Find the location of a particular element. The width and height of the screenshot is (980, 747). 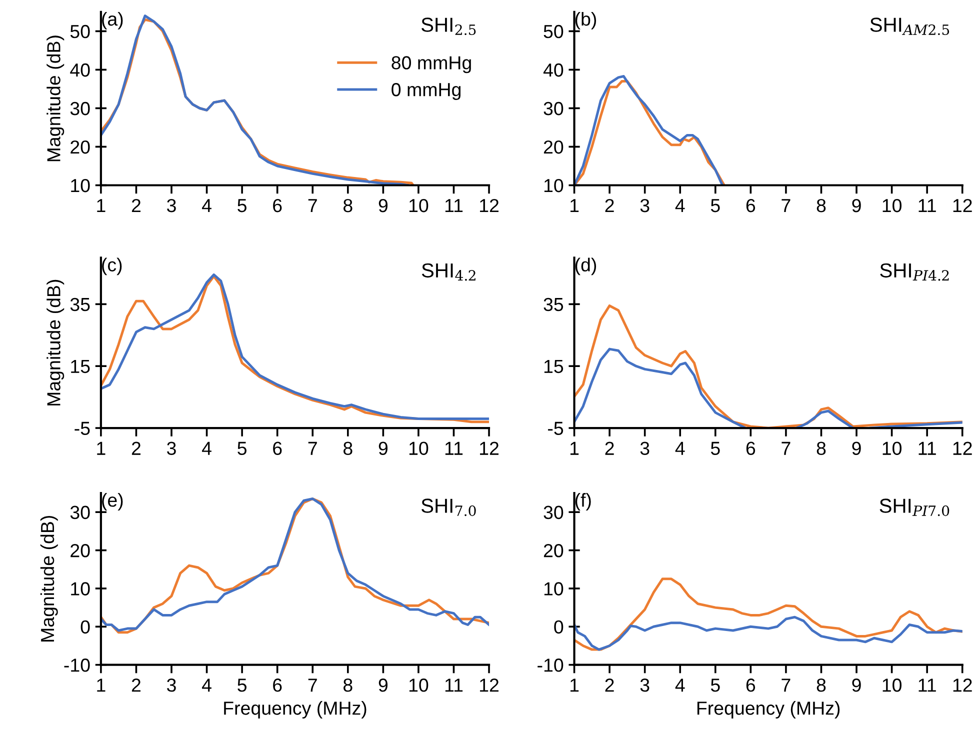

annotation: (f) is located at coordinates (583, 501).